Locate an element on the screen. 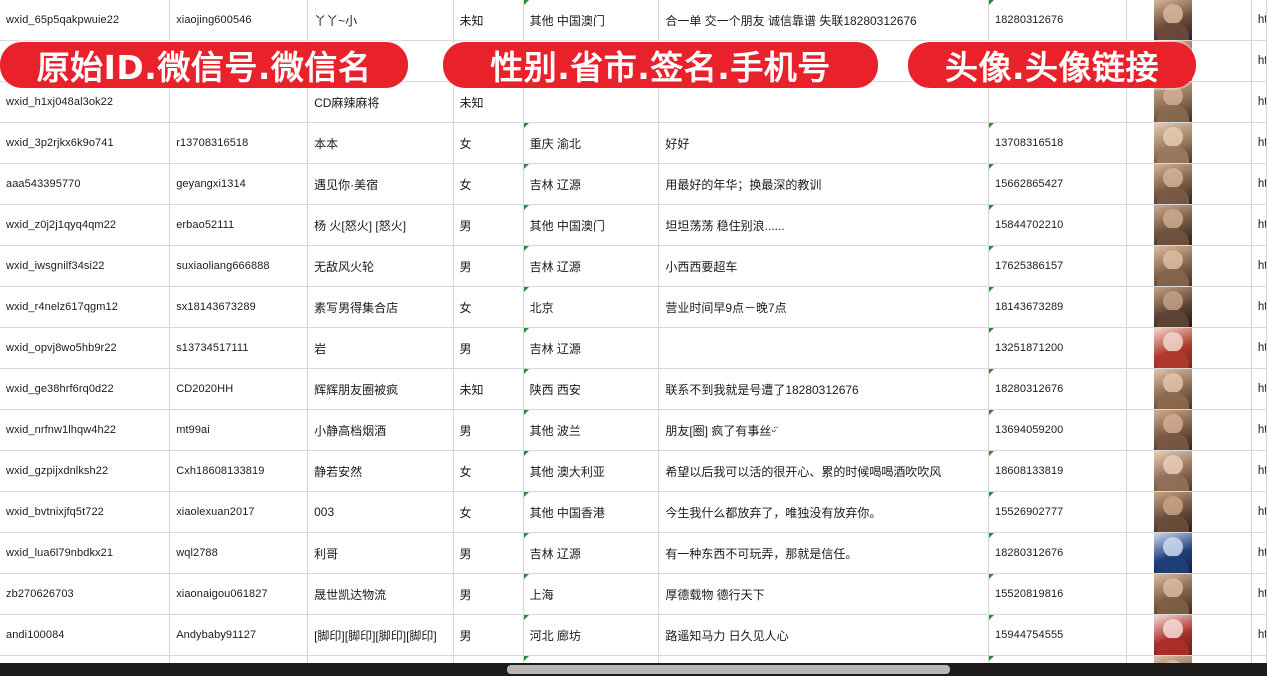 This screenshot has height=676, width=1267. cell-wechat-name: CD麻辣麻将 is located at coordinates (380, 102).